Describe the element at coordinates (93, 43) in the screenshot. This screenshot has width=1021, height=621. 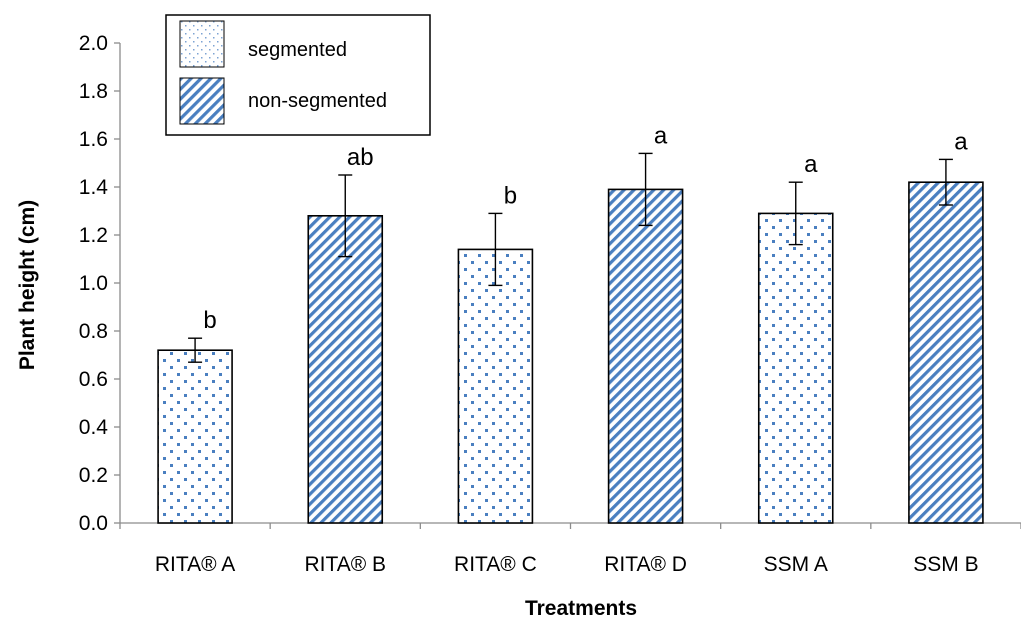
I see `y-tick-label: 2.0` at that location.